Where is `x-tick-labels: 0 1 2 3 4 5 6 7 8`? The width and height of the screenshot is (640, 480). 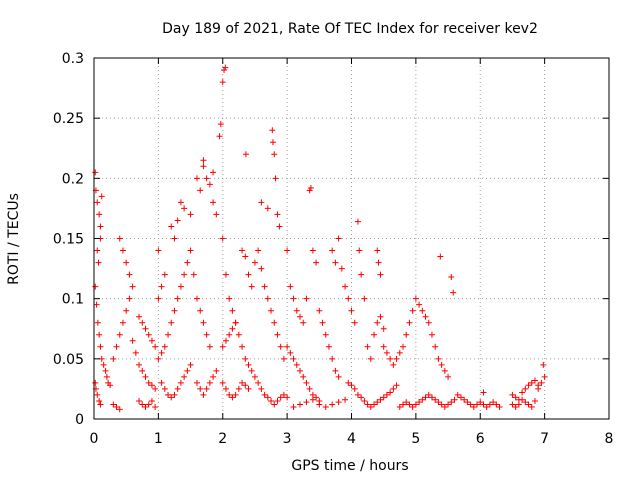
x-tick-labels: 0 1 2 3 4 5 6 7 8 is located at coordinates (352, 439).